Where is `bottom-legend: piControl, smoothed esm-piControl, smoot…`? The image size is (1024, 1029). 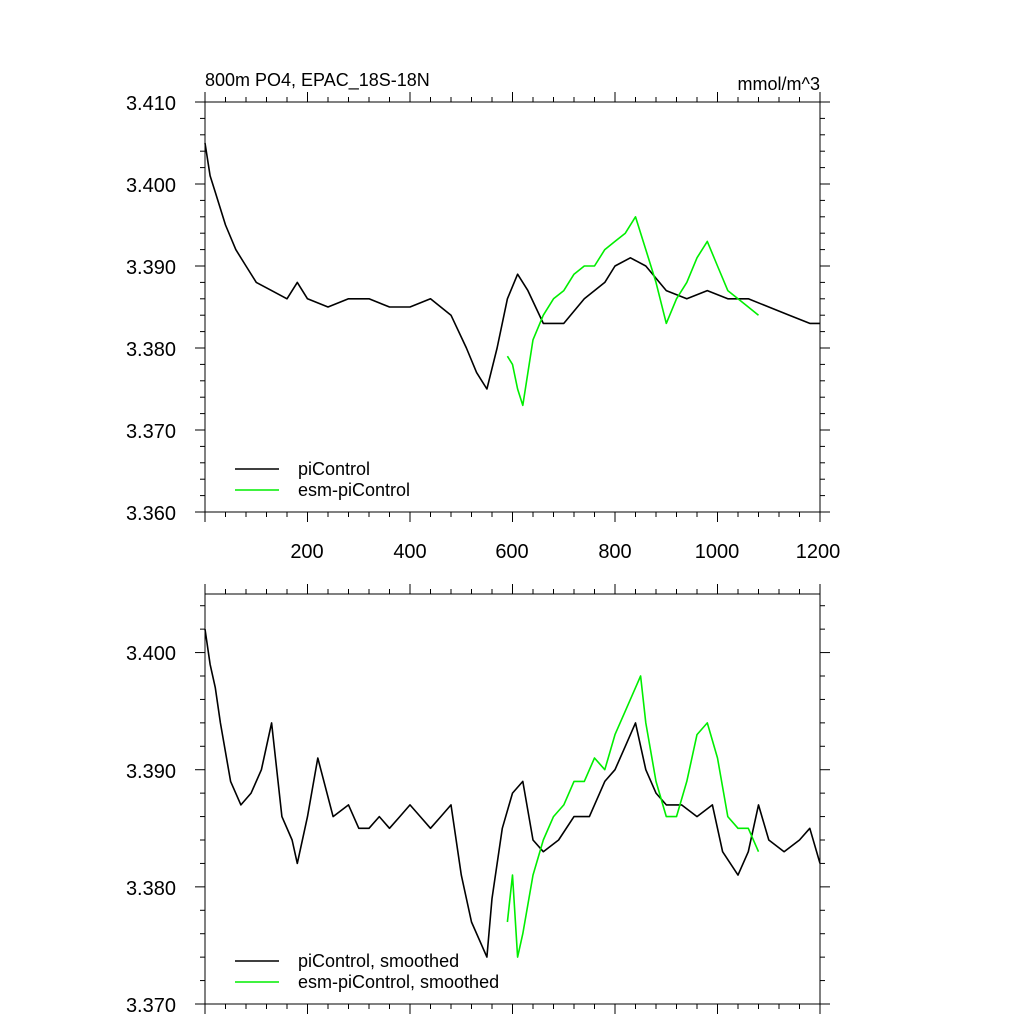 bottom-legend: piControl, smoothed esm-piControl, smoot… is located at coordinates (367, 971).